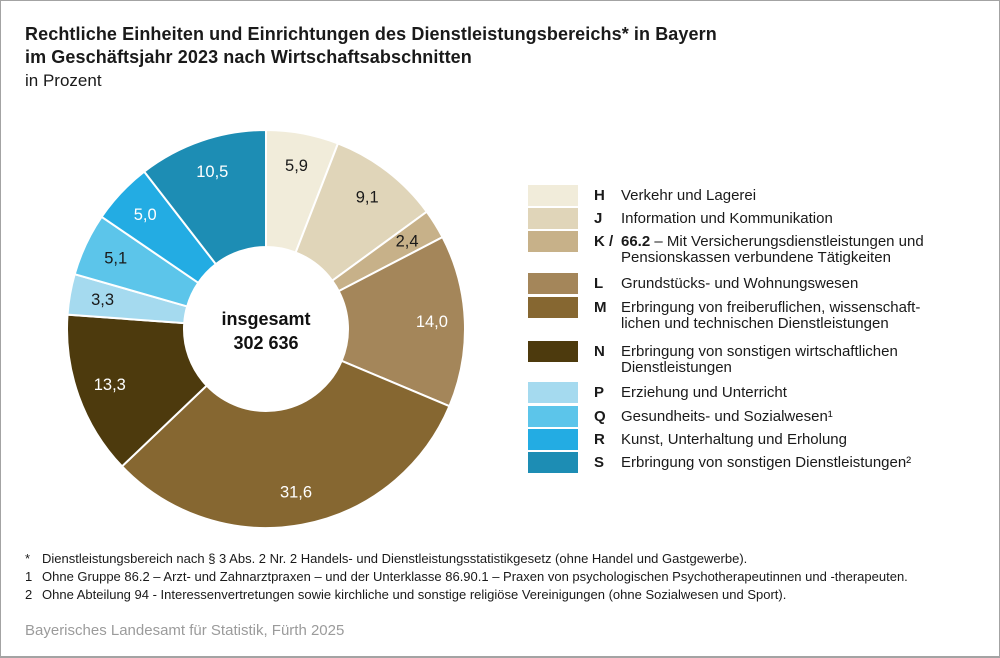 This screenshot has height=658, width=1000. Describe the element at coordinates (734, 439) in the screenshot. I see `legend-label: Kunst, Unterhaltung und Erholung` at that location.